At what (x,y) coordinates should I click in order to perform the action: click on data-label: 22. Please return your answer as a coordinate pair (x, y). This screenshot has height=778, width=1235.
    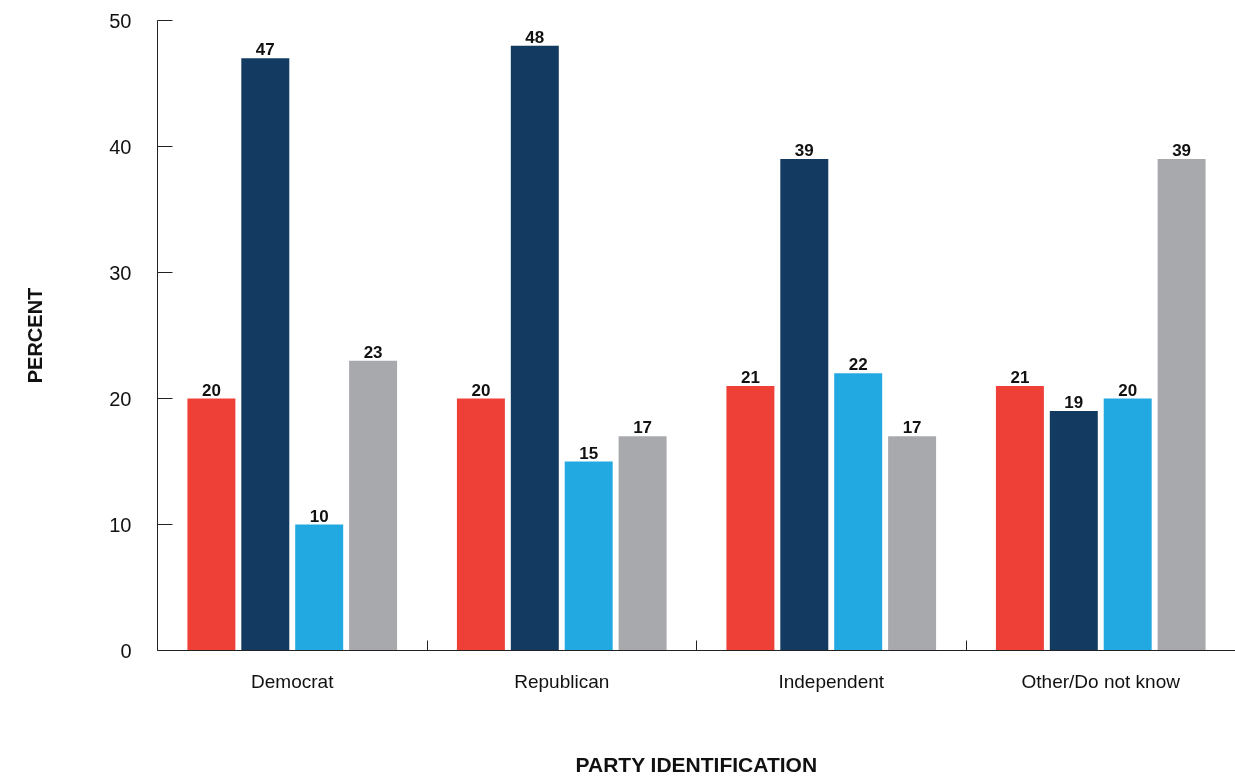
    Looking at the image, I should click on (858, 365).